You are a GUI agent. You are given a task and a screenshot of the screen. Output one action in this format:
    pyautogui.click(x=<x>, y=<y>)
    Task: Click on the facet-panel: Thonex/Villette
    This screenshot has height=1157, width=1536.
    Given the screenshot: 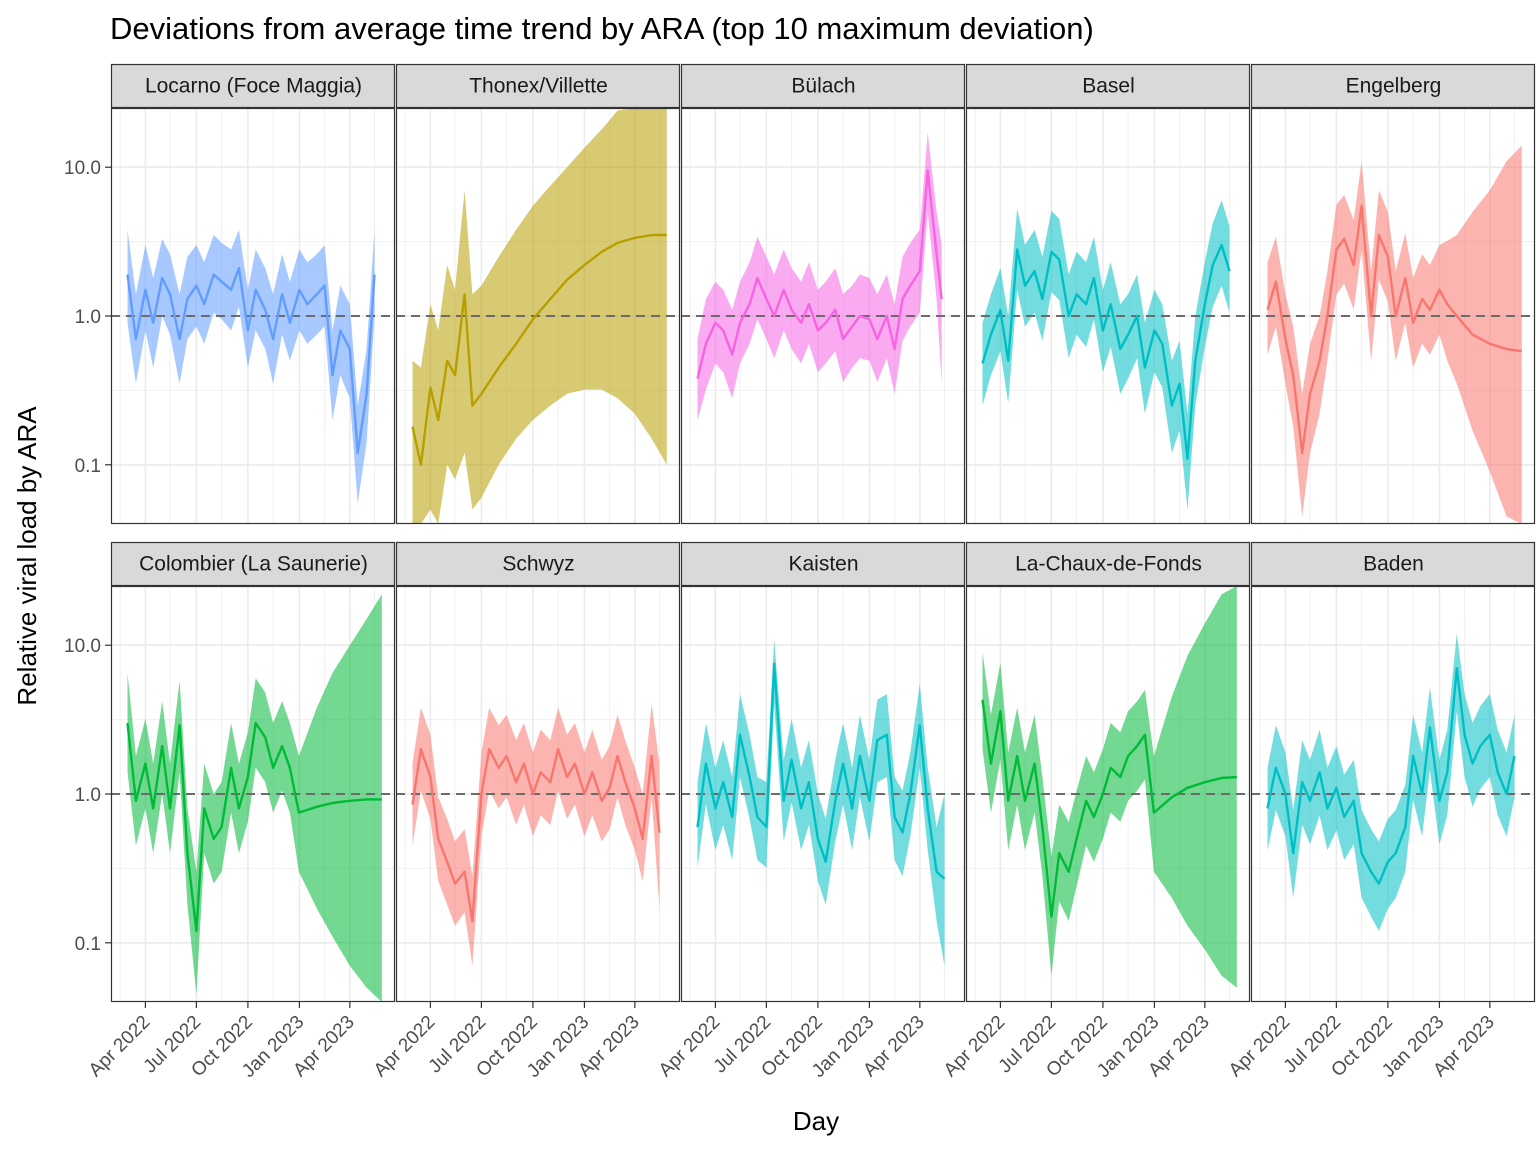 What is the action you would take?
    pyautogui.click(x=538, y=294)
    